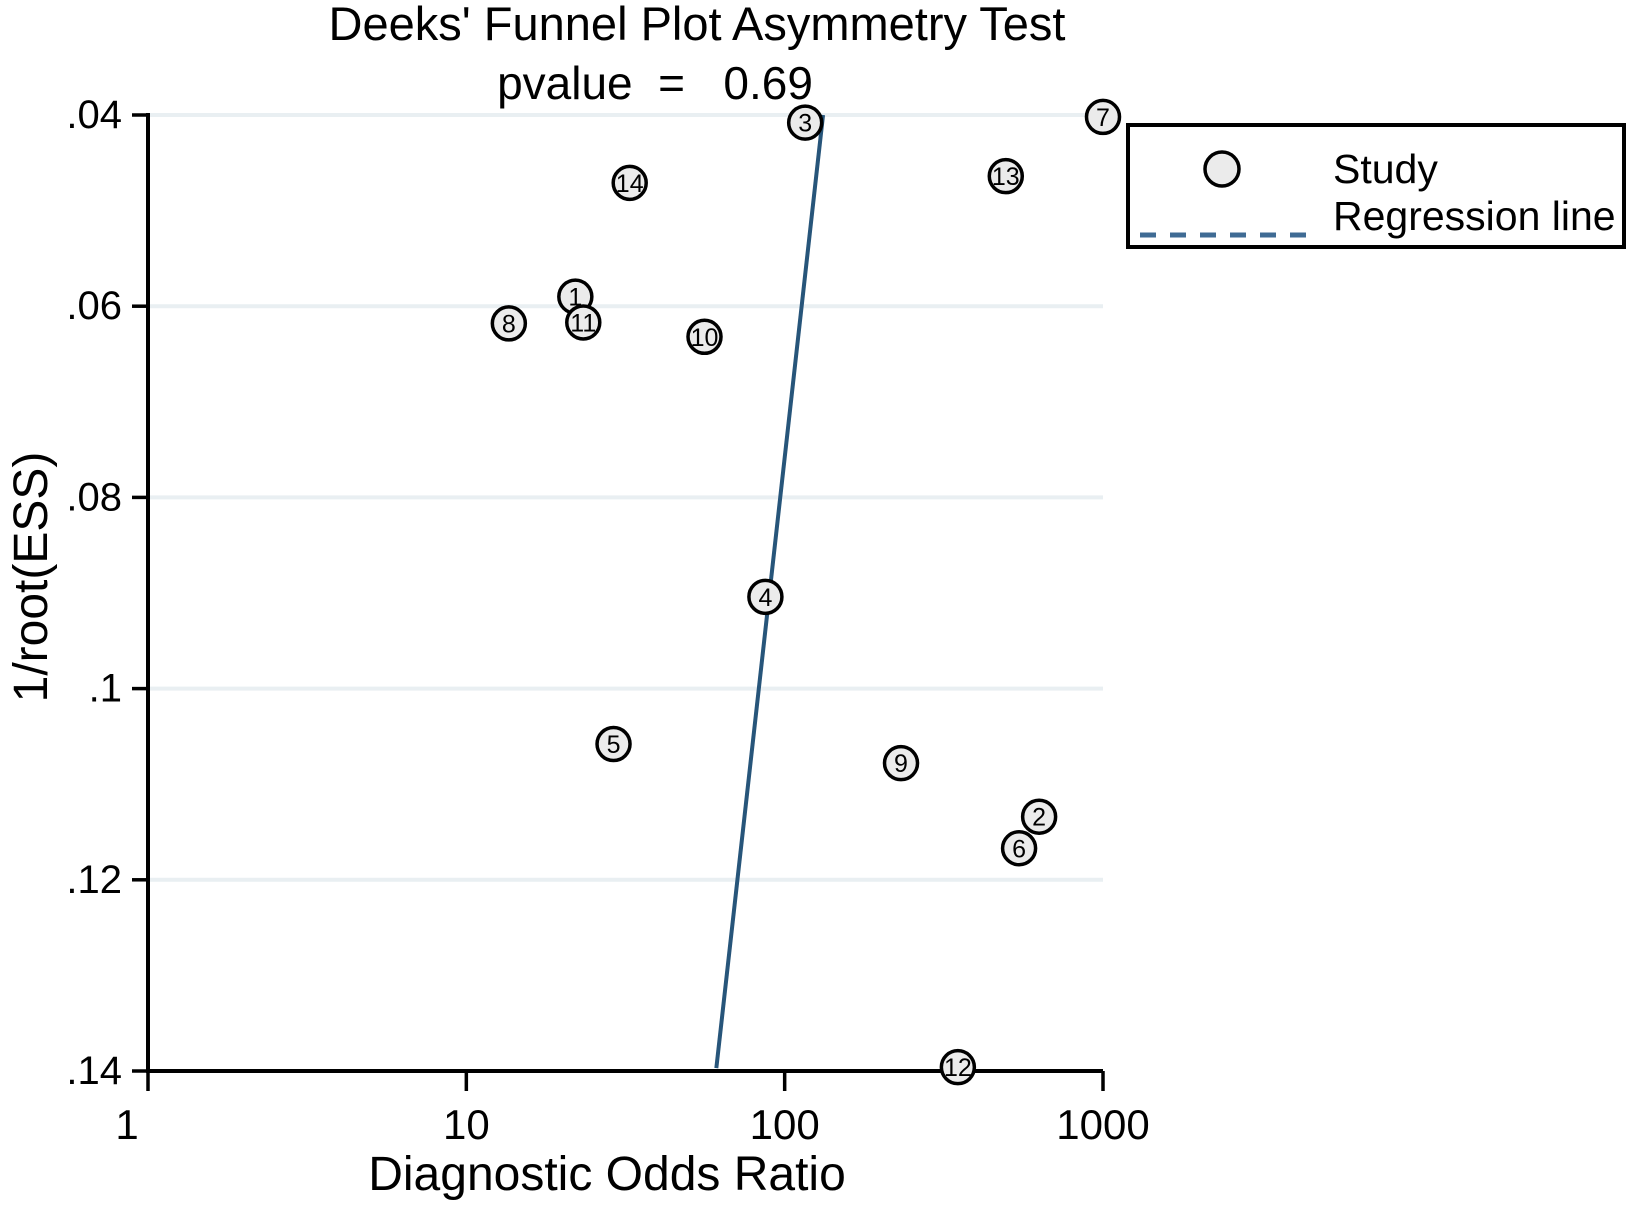 The image size is (1632, 1205). I want to click on study-point: 7, so click(1103, 117).